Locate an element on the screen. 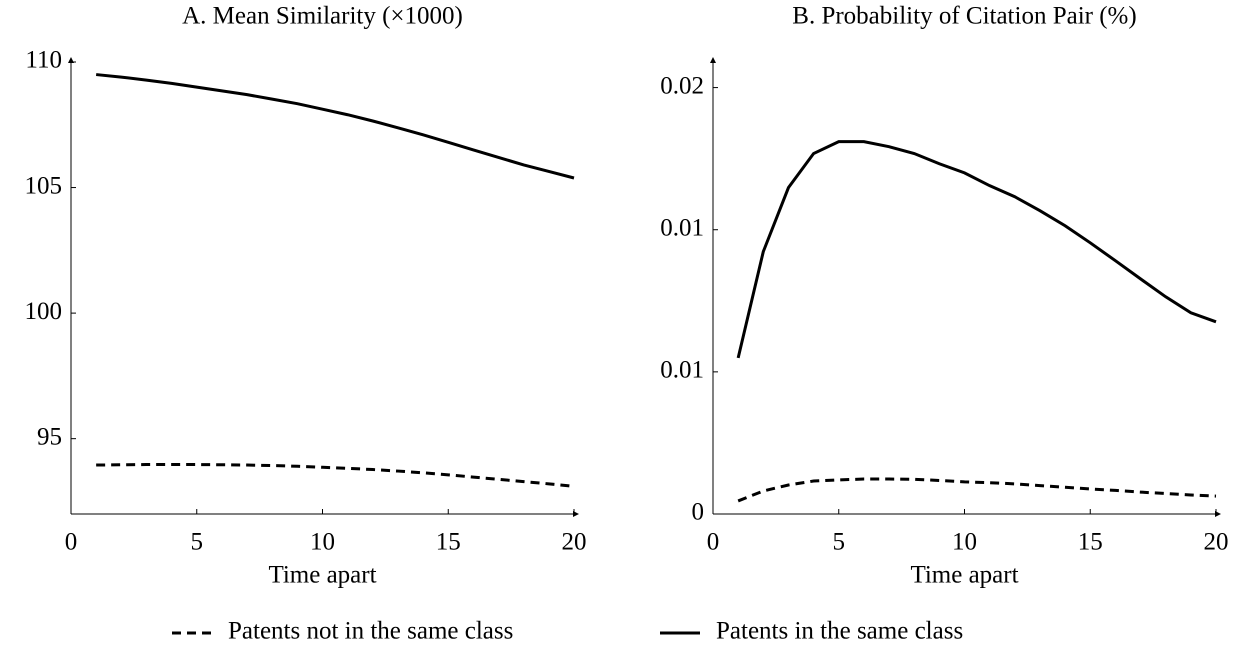 The width and height of the screenshot is (1248, 650). chart-title: A. Mean Similarity (×1000) is located at coordinates (322, 16).